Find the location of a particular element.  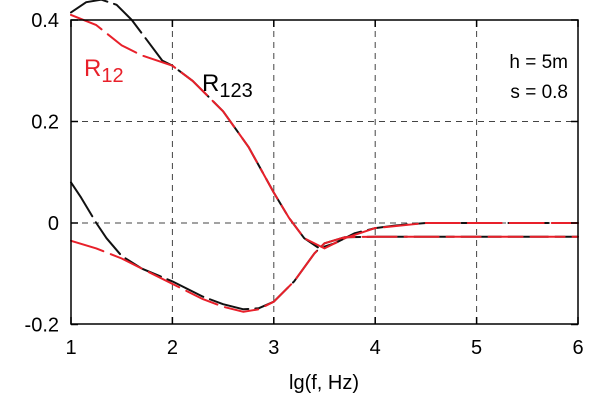

series-label-r123: R123 is located at coordinates (227, 86).